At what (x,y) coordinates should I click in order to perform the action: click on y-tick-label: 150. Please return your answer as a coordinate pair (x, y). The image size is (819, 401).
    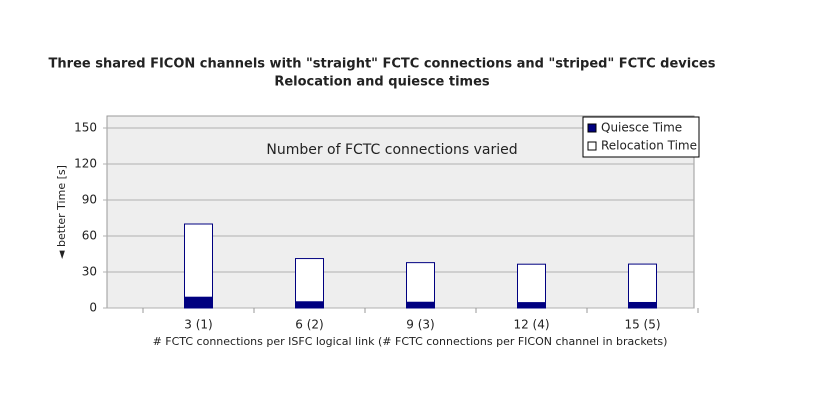
    Looking at the image, I should click on (85, 128).